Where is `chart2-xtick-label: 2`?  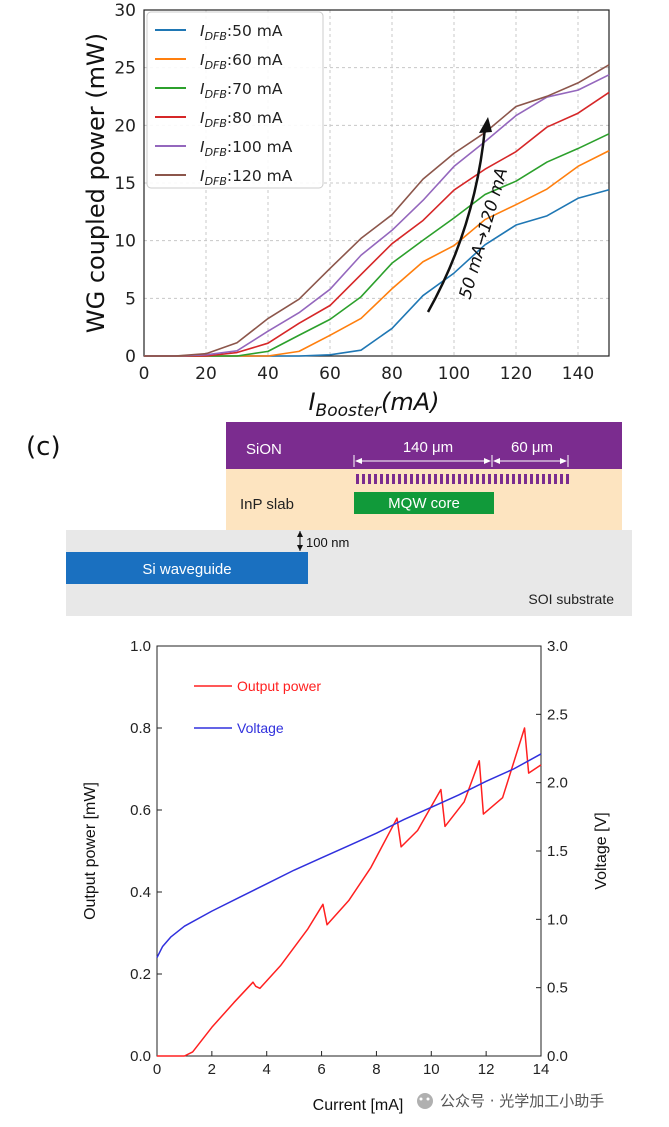
chart2-xtick-label: 2 is located at coordinates (212, 1069).